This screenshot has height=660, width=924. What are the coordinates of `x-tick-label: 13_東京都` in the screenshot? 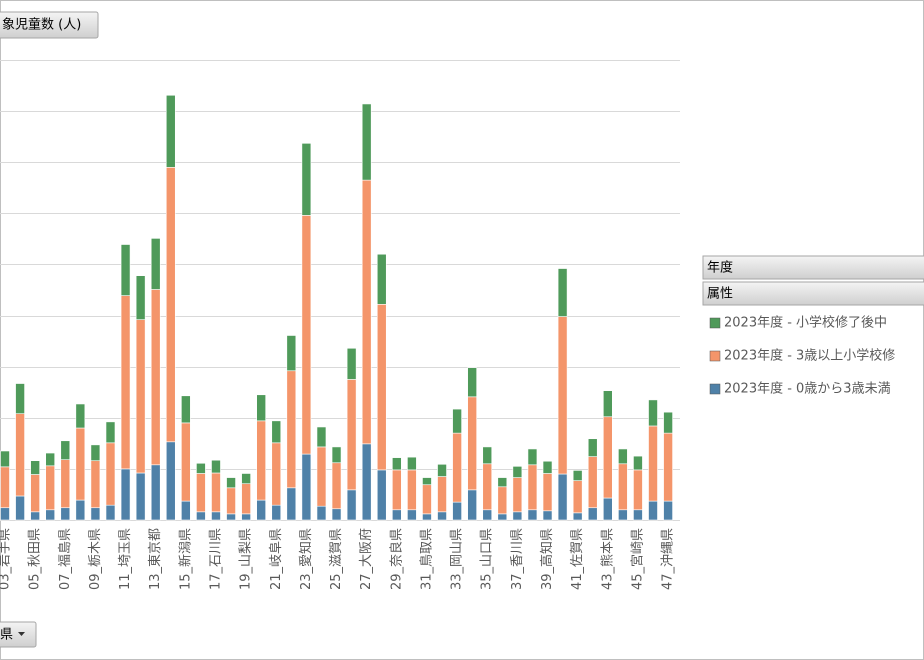 It's located at (155, 559).